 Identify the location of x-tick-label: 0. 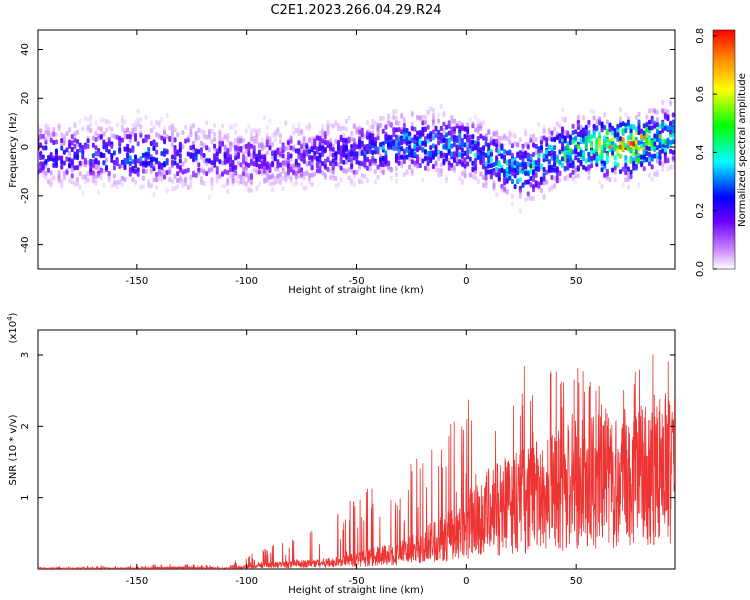
(466, 281).